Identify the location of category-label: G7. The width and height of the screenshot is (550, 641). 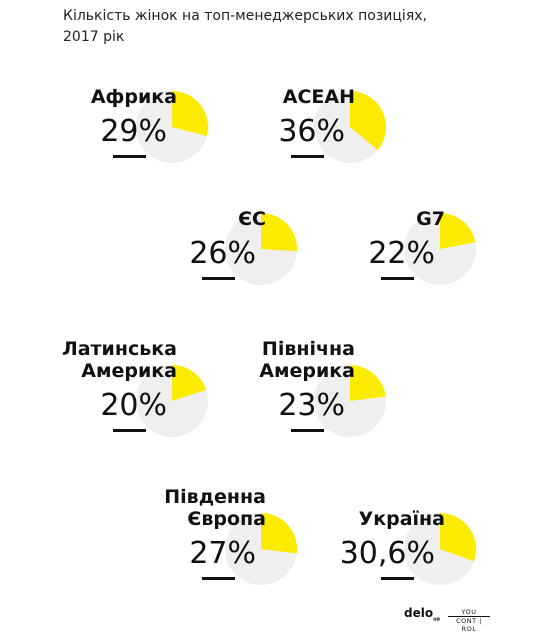
(430, 219).